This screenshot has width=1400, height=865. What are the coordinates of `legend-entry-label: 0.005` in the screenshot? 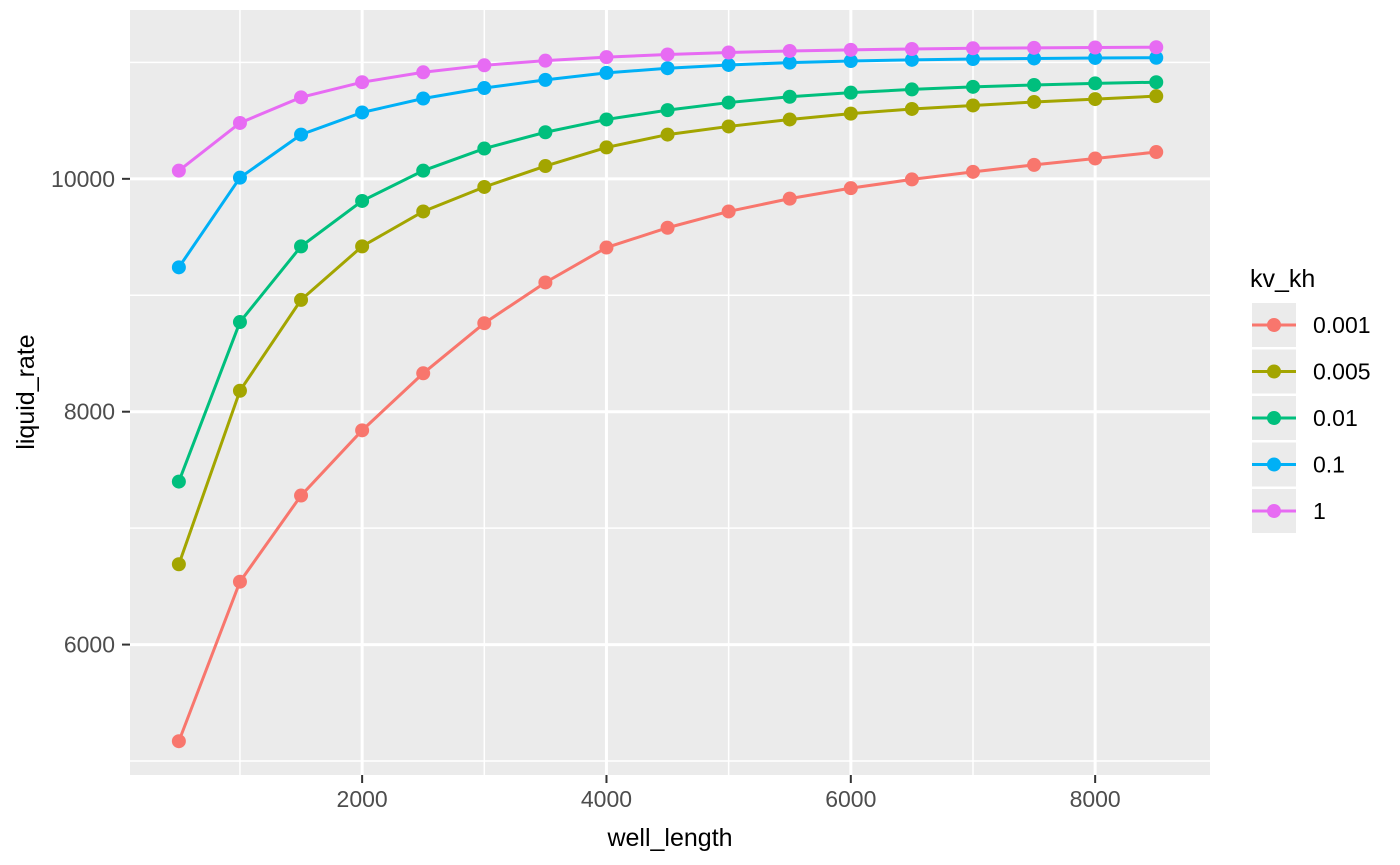 It's located at (1342, 372).